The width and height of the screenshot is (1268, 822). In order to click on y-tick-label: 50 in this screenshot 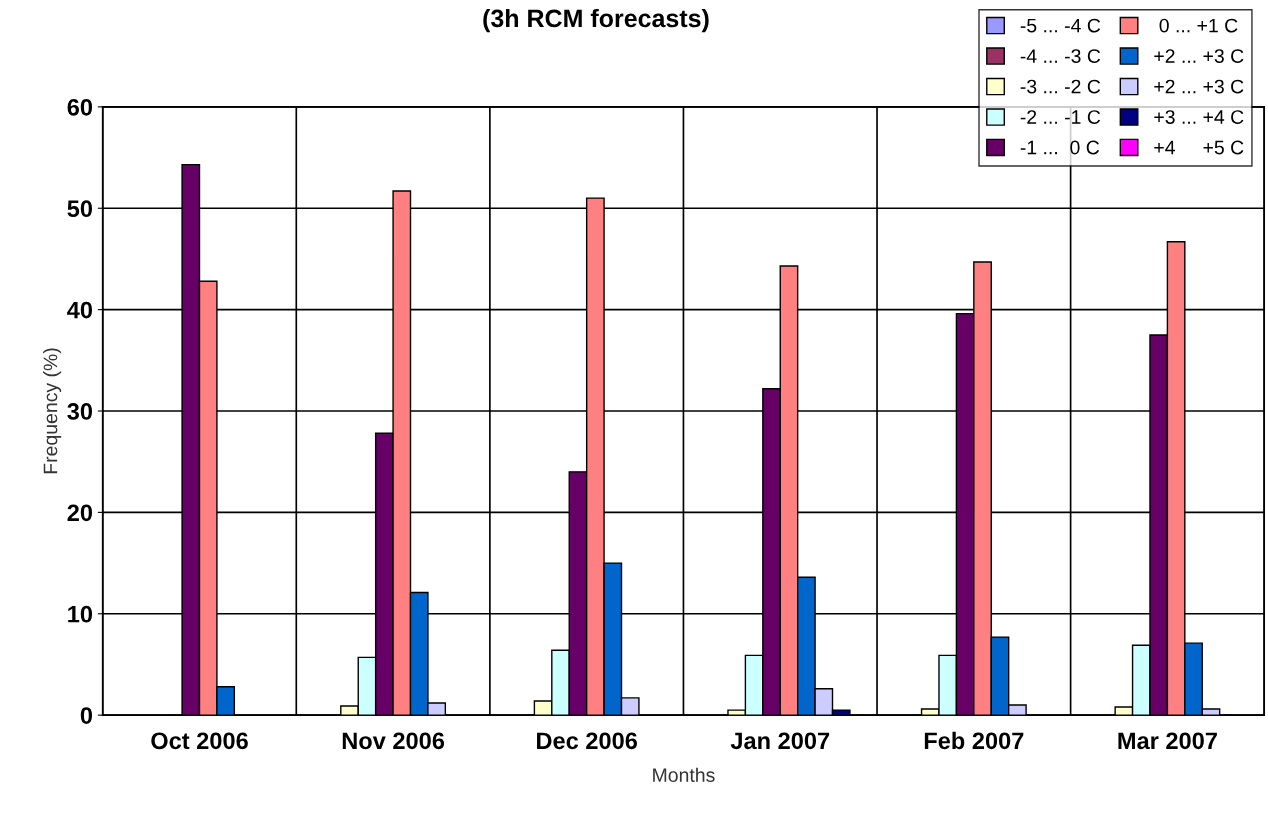, I will do `click(80, 209)`.